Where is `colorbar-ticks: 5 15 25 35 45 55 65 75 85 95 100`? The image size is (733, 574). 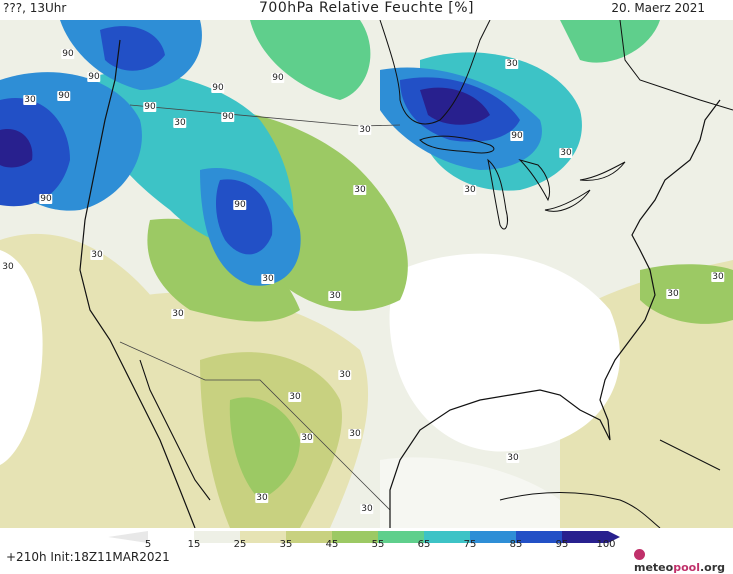 colorbar-ticks: 5 15 25 35 45 55 65 75 85 95 100 is located at coordinates (366, 546).